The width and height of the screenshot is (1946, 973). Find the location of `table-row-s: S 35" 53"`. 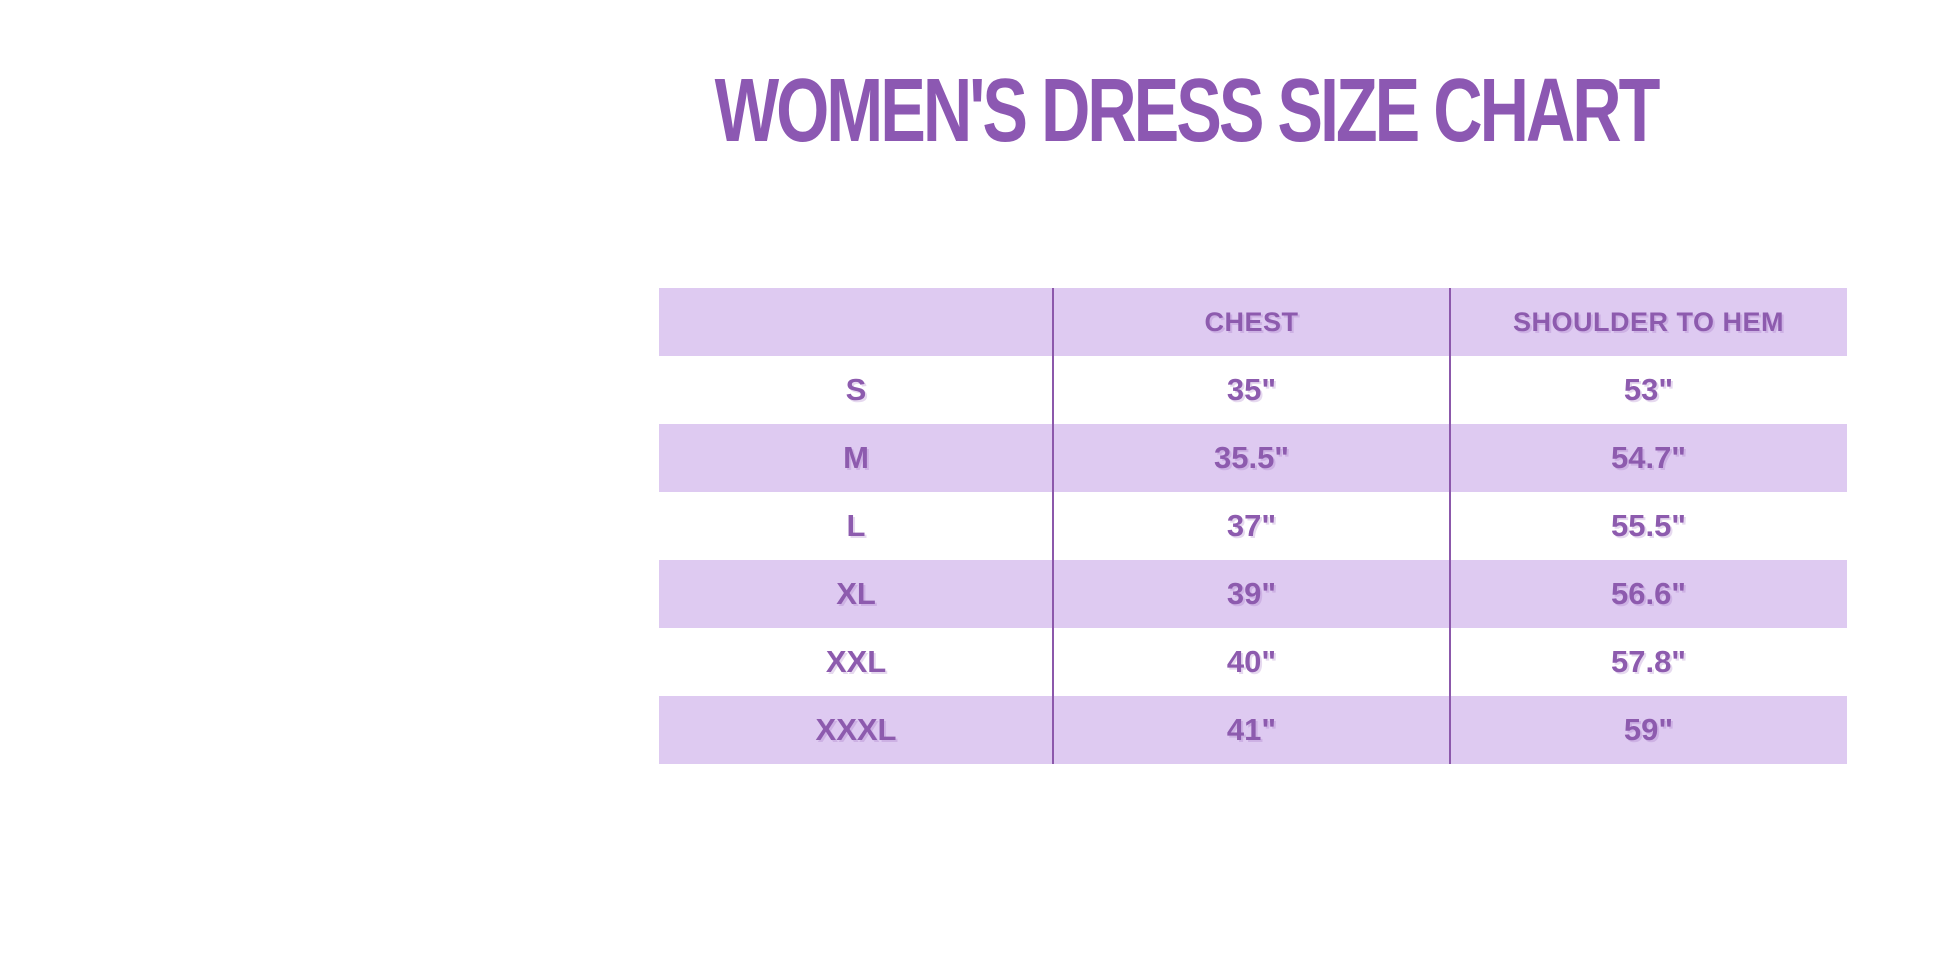

table-row-s: S 35" 53" is located at coordinates (1253, 390).